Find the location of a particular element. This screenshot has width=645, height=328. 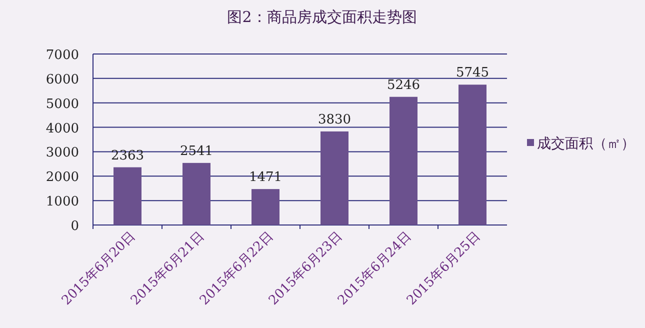

y-tick-label: 0 is located at coordinates (74, 226).